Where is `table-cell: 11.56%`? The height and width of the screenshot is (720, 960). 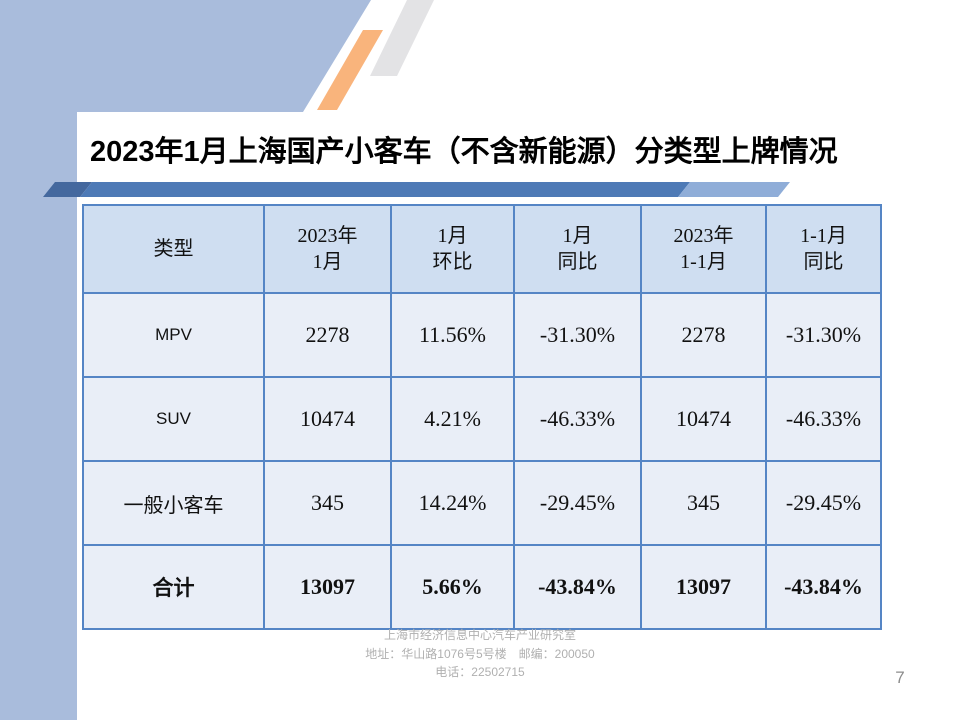
table-cell: 11.56% is located at coordinates (452, 335).